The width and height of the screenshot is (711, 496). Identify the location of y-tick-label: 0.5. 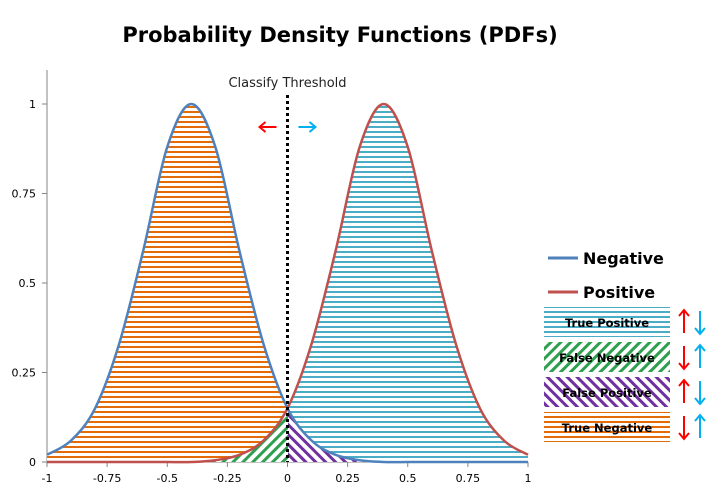
(28, 283).